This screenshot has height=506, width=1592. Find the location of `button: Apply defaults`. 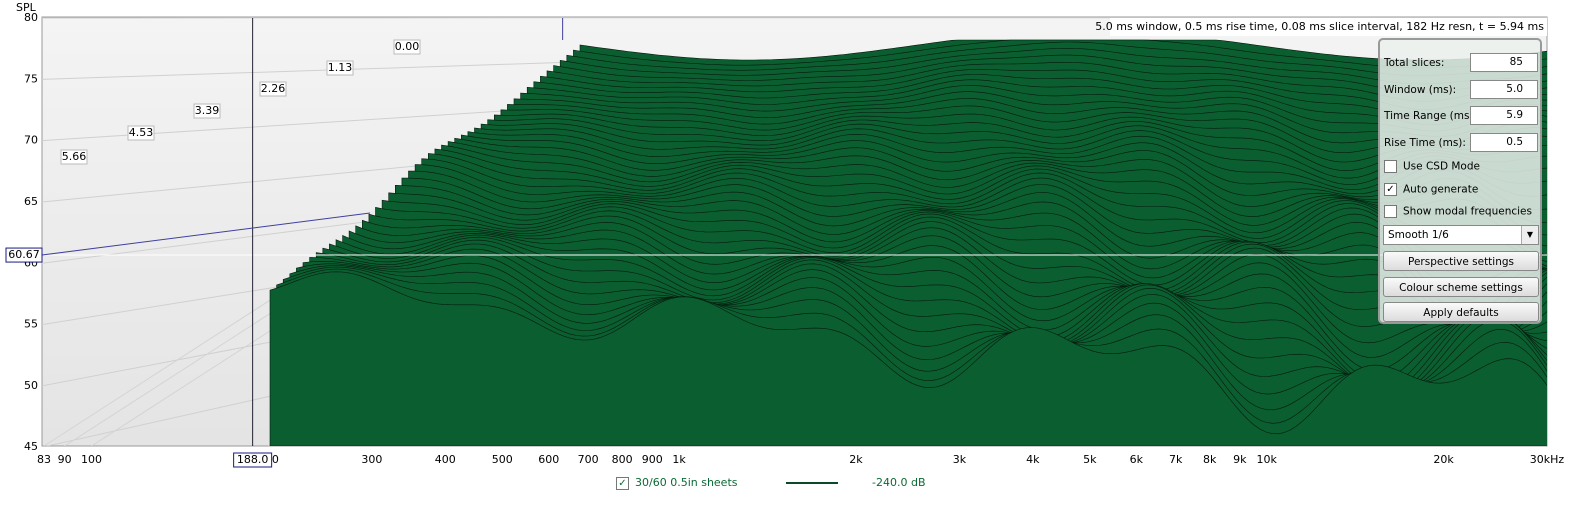

button: Apply defaults is located at coordinates (1461, 312).